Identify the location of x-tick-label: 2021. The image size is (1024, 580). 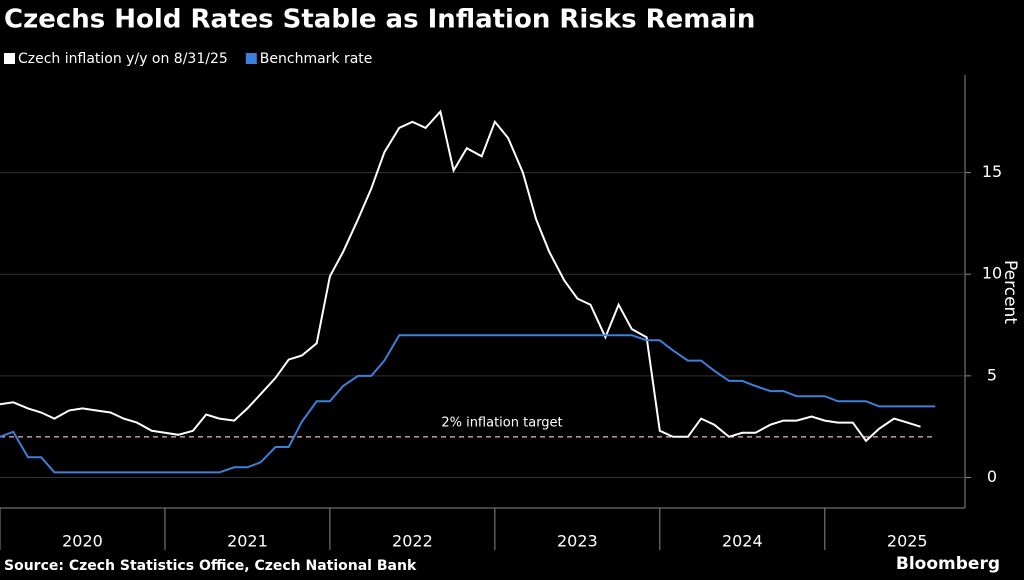
(247, 541).